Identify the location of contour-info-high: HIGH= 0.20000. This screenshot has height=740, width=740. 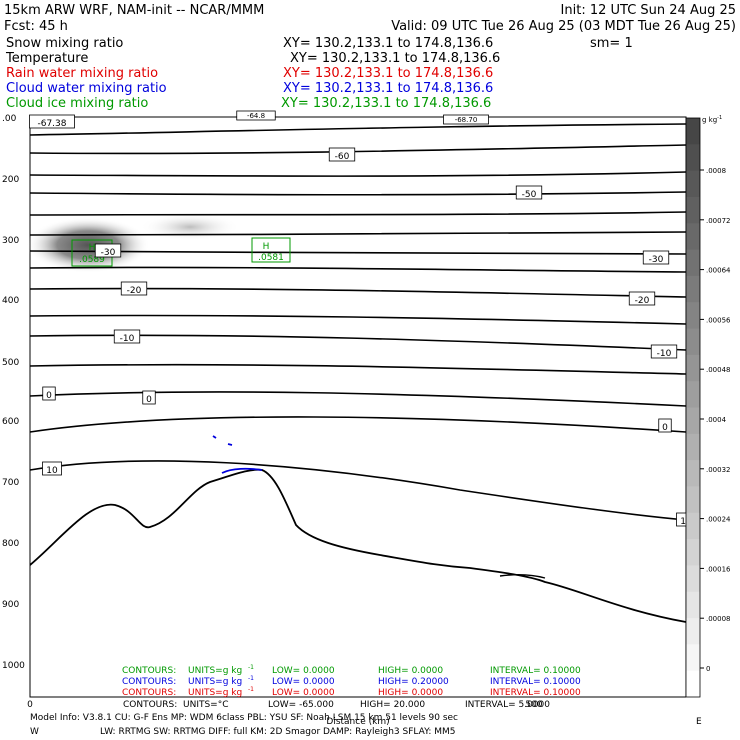
(413, 682).